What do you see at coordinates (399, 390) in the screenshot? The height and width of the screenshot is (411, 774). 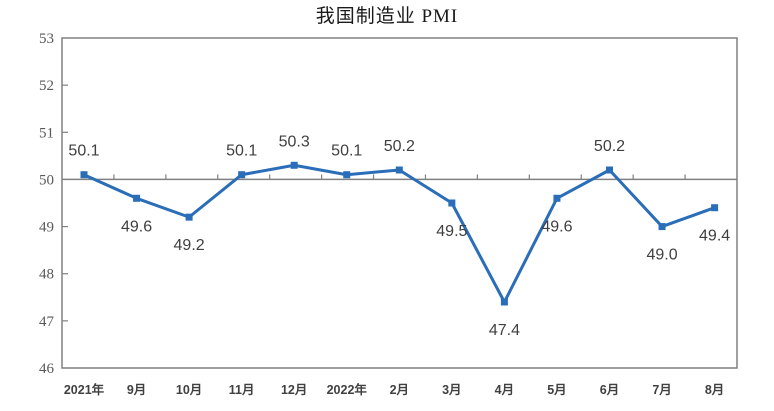 I see `x-axis-label: 2月` at bounding box center [399, 390].